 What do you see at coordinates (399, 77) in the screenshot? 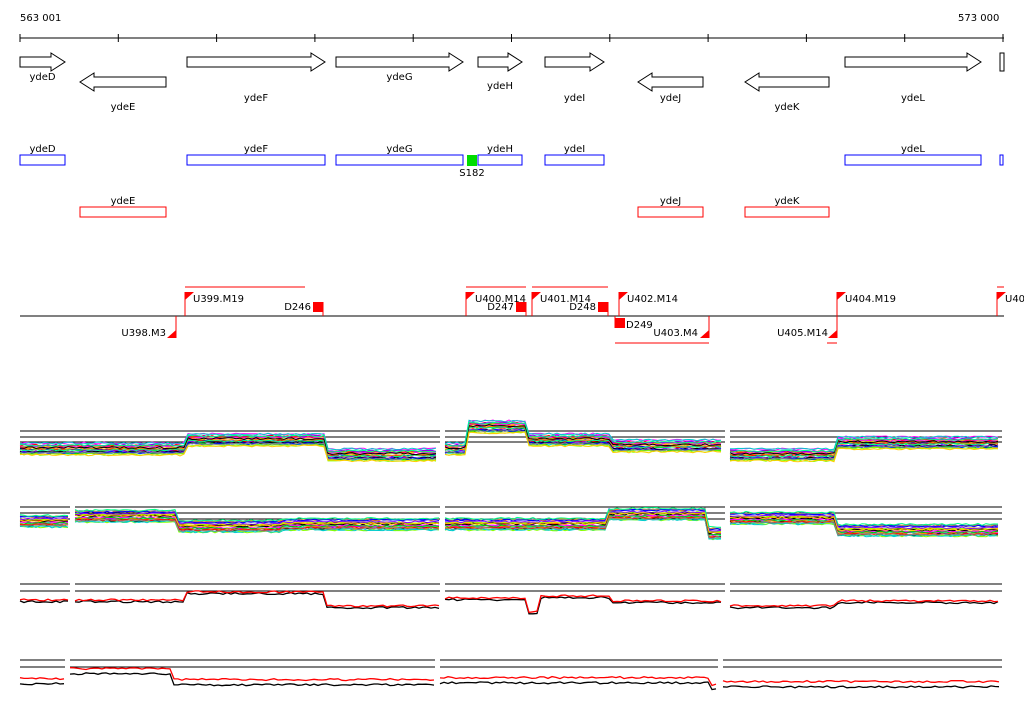
I see `gene-label: ydeG` at bounding box center [399, 77].